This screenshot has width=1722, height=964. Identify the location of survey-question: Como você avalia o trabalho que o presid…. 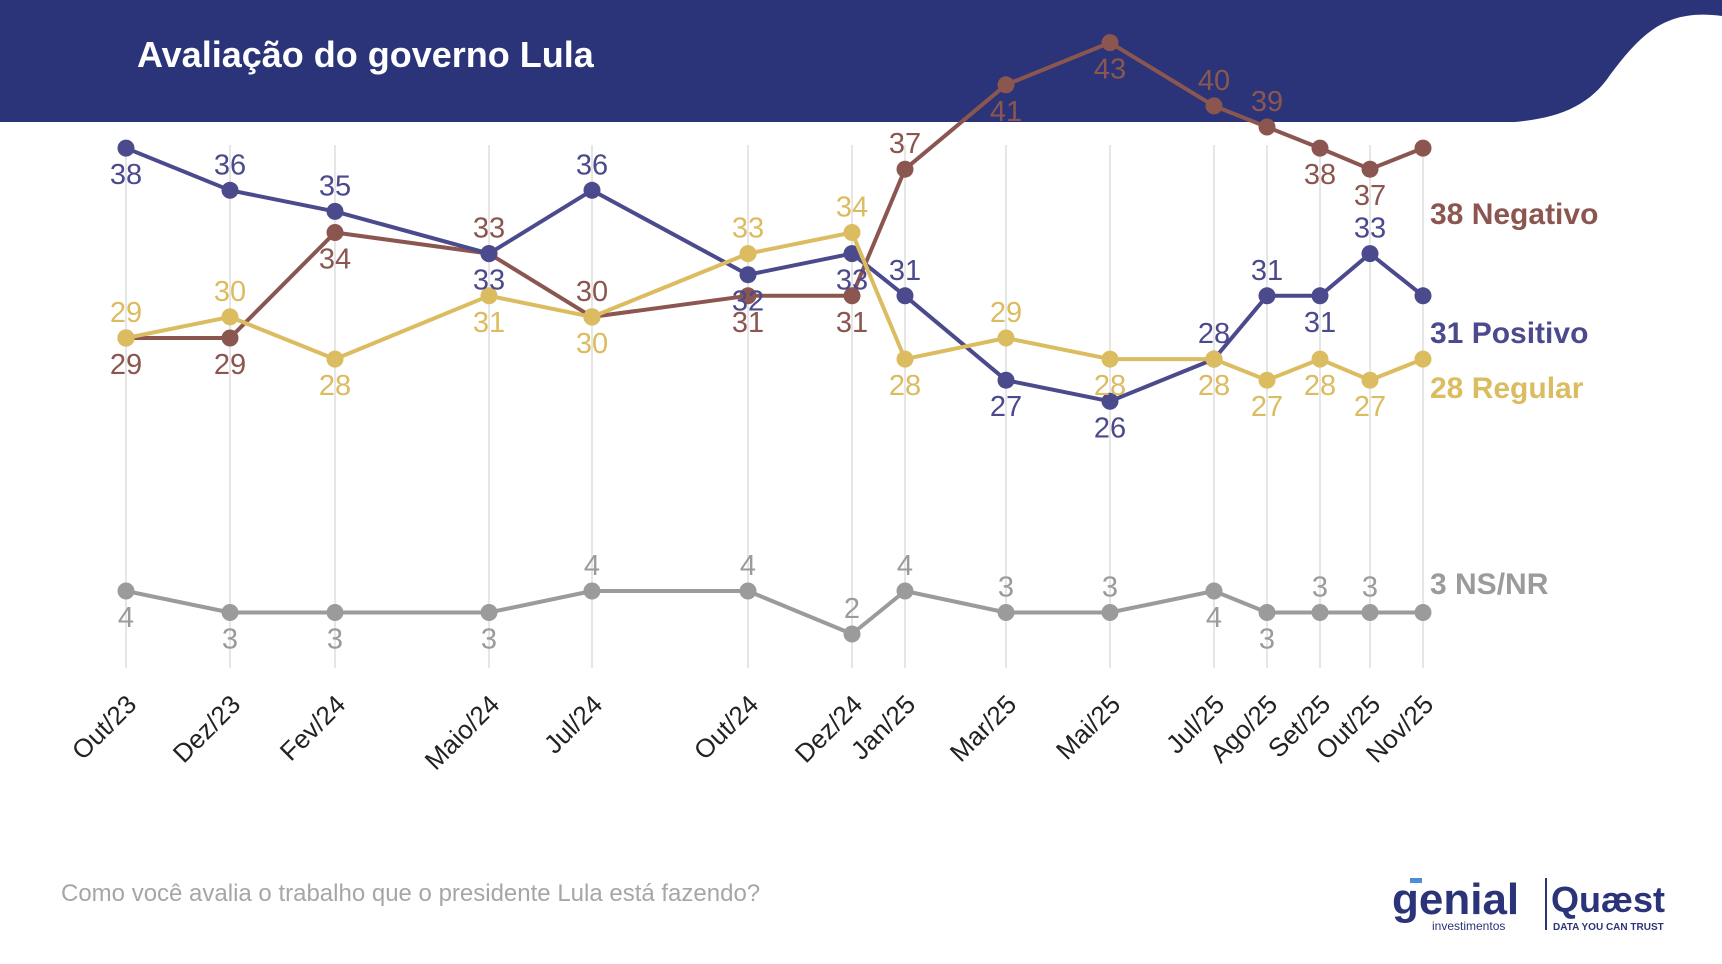
(411, 893).